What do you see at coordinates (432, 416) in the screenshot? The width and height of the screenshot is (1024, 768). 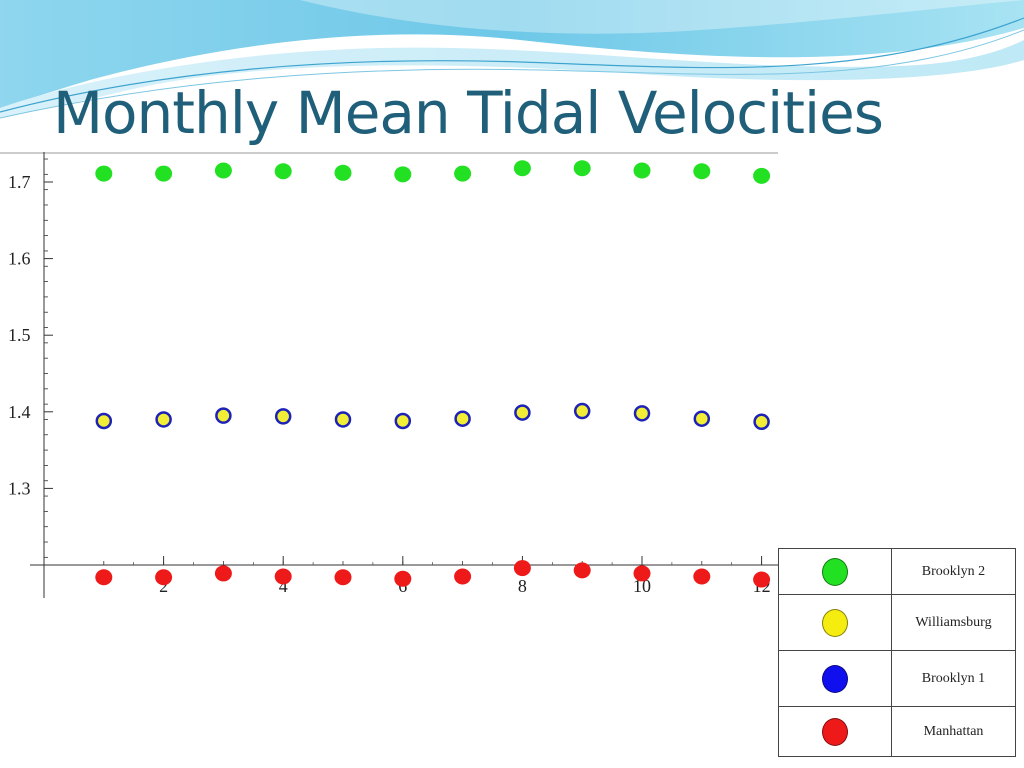 I see `series-bridge_pair` at bounding box center [432, 416].